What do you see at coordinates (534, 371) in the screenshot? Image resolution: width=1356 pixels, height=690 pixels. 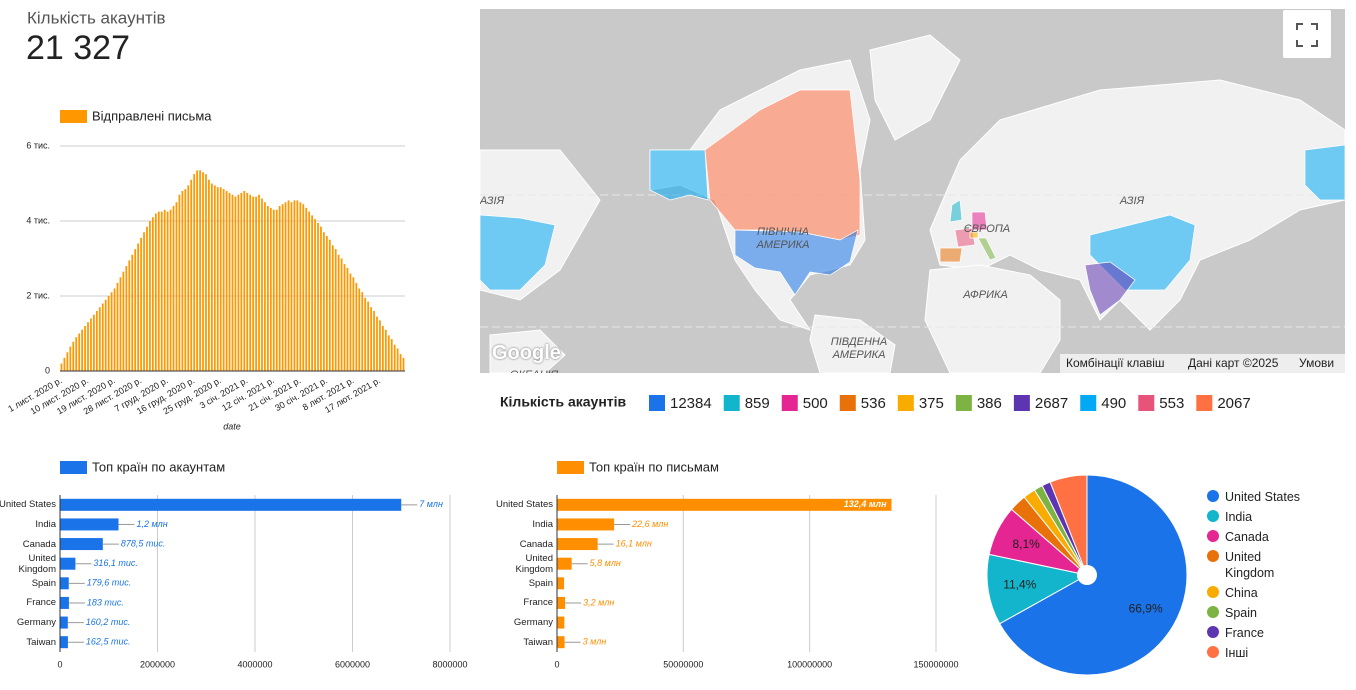 I see `region-label: ОКЕАНІЯ` at bounding box center [534, 371].